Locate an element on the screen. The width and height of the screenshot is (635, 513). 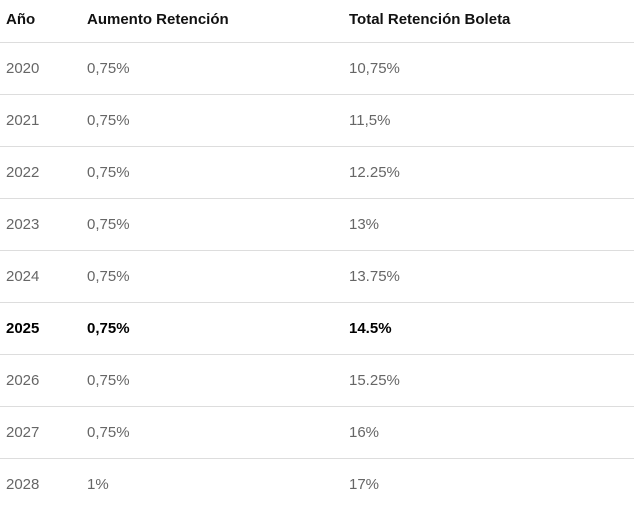
cell-total: 13% is located at coordinates (364, 224).